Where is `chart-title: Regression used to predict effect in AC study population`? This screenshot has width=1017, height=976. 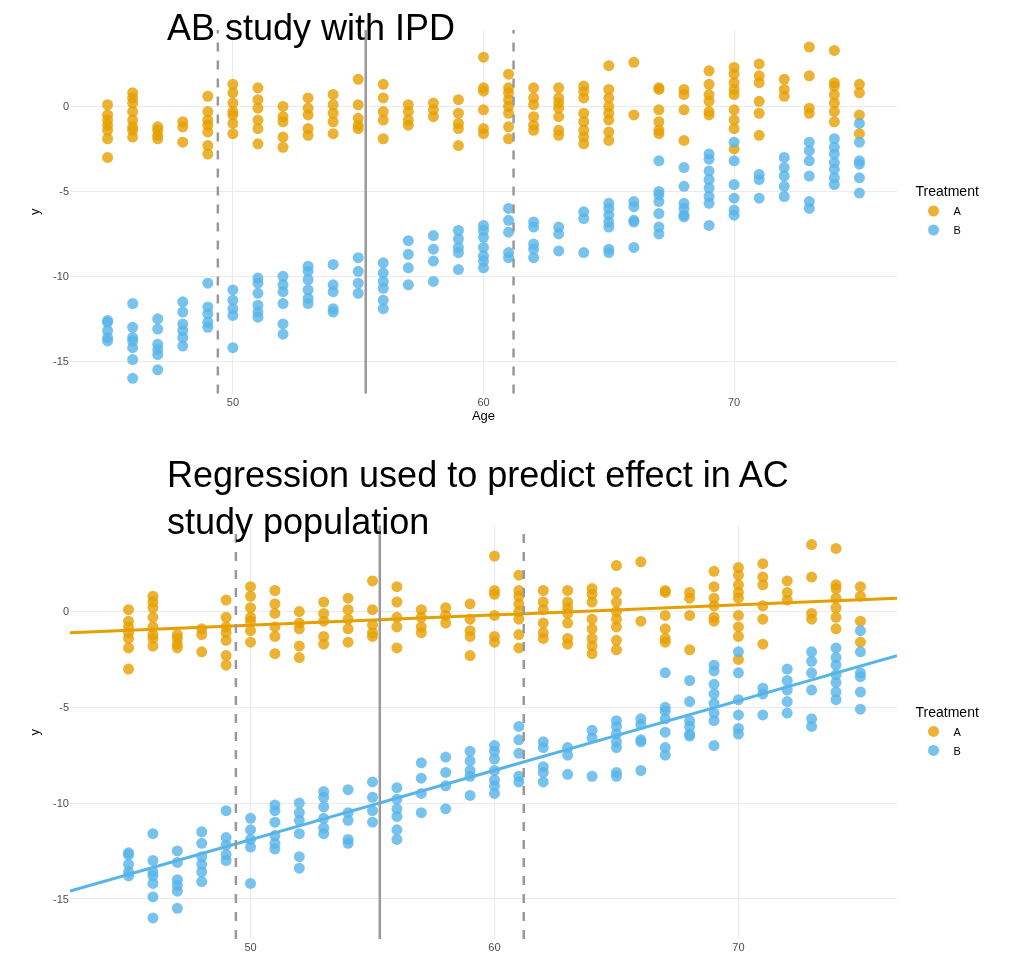
chart-title: Regression used to predict effect in AC study population is located at coordinates (478, 498).